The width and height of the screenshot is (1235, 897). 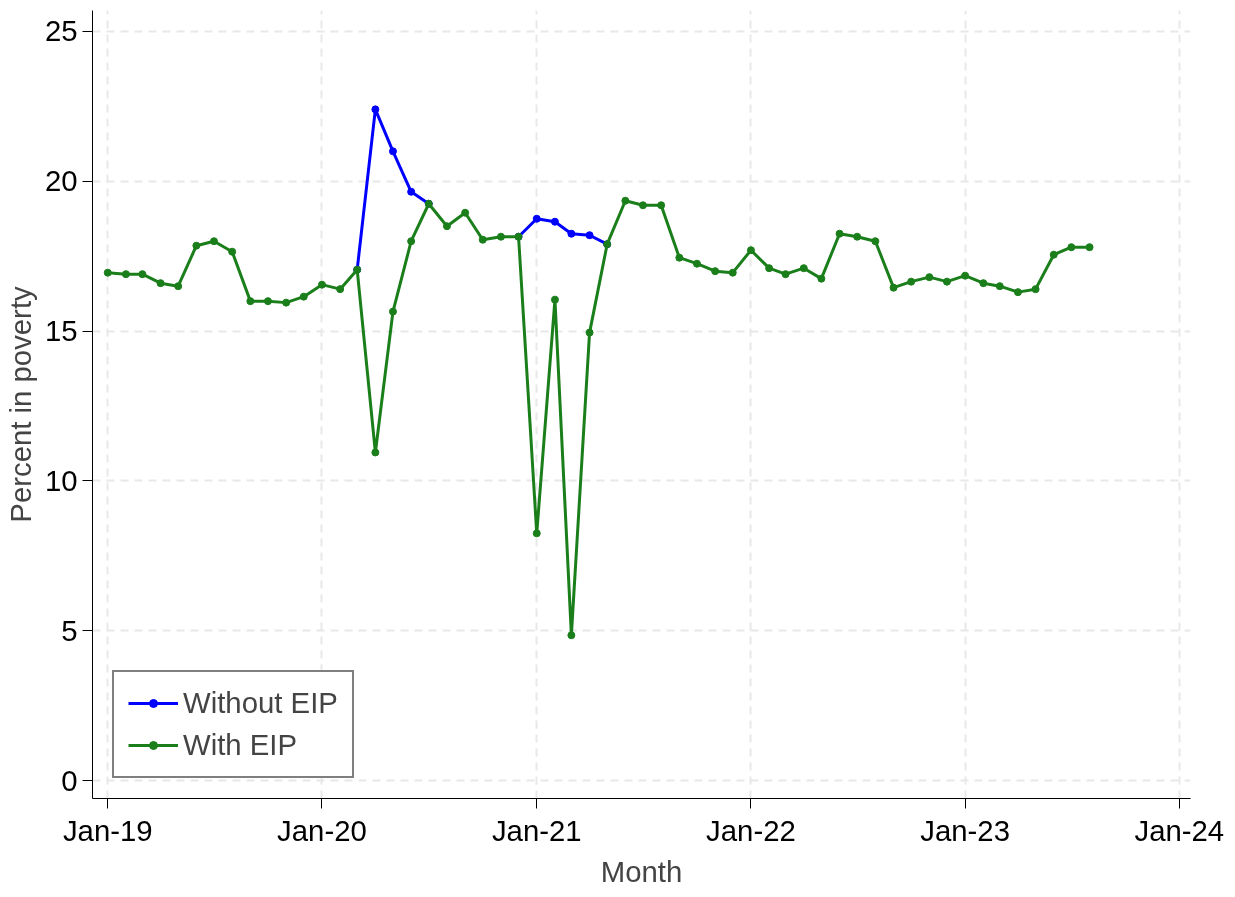 I want to click on x-tick-label: Jan-22, so click(x=751, y=830).